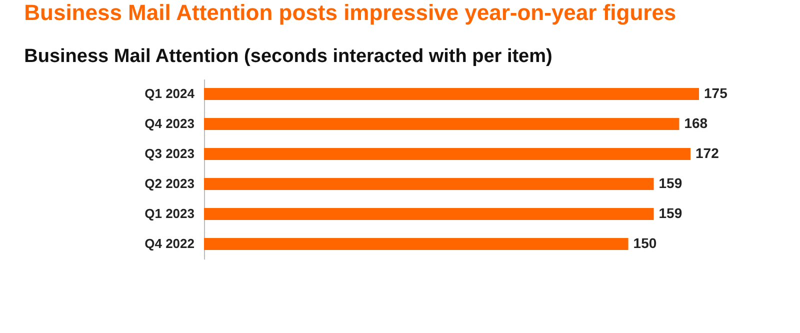  Describe the element at coordinates (169, 123) in the screenshot. I see `y-tick-label: Q4 2023` at that location.